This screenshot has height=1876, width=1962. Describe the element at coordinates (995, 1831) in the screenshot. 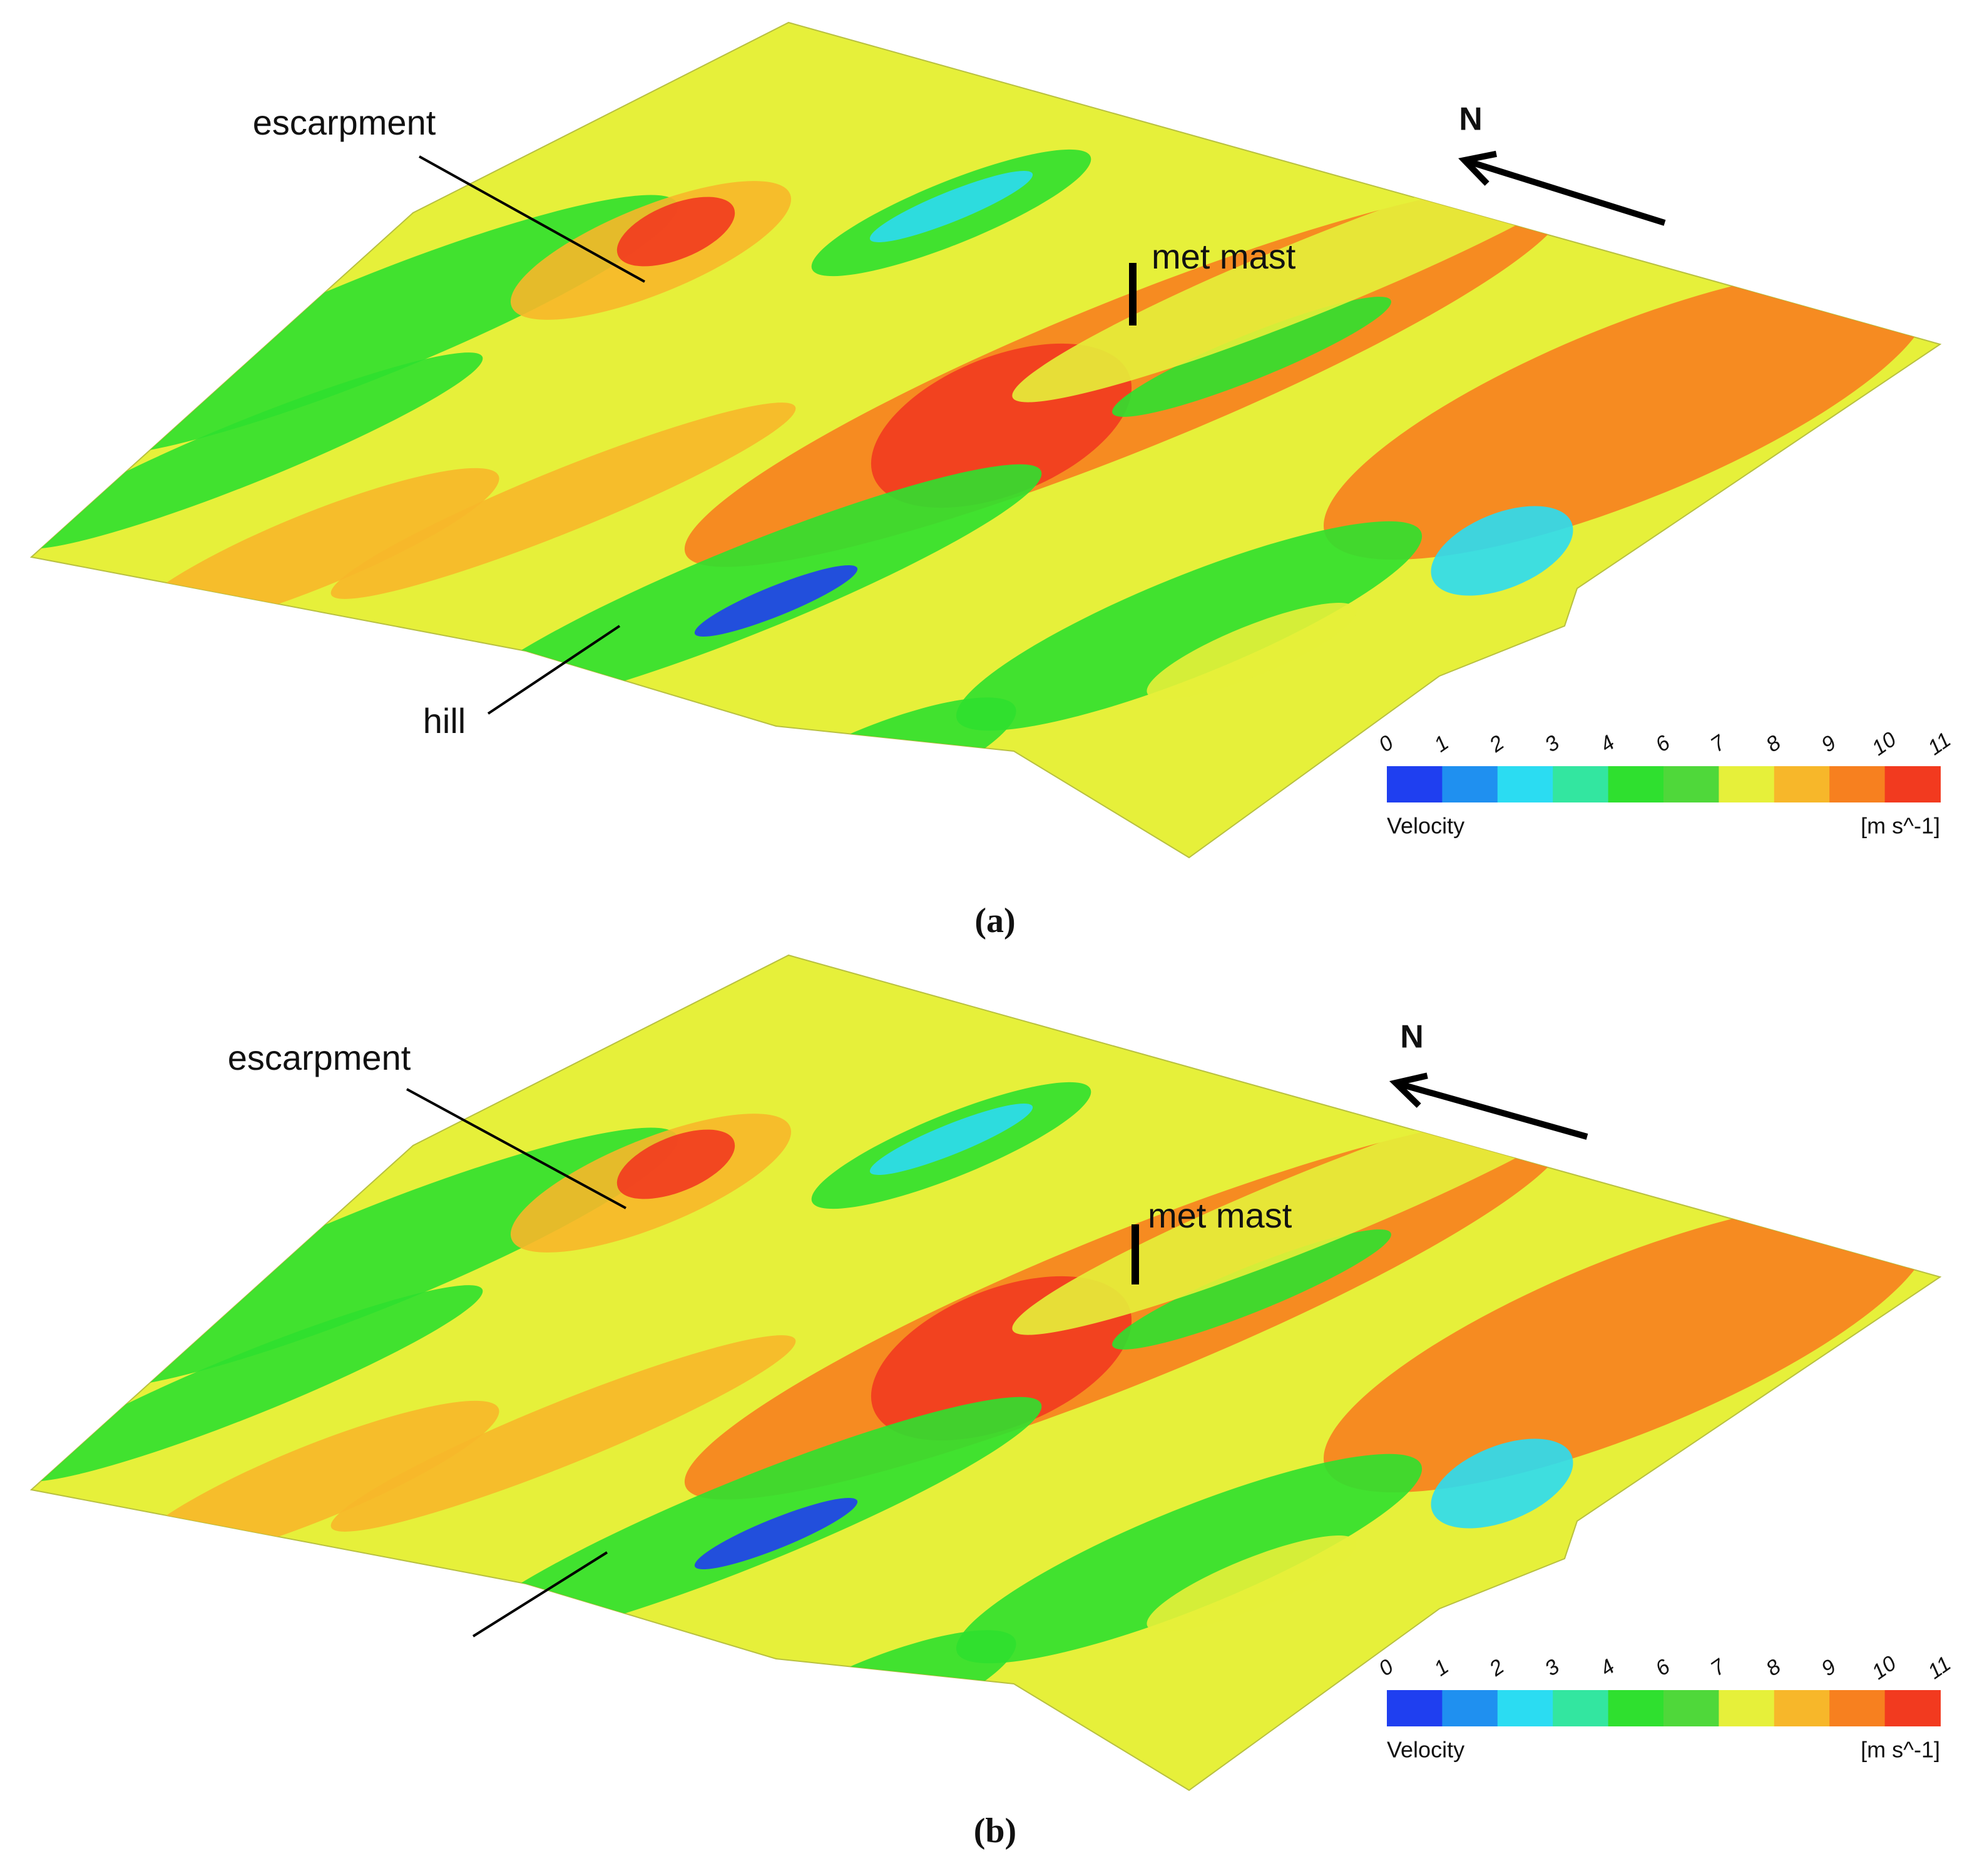

I see `panel-caption: (b)` at that location.